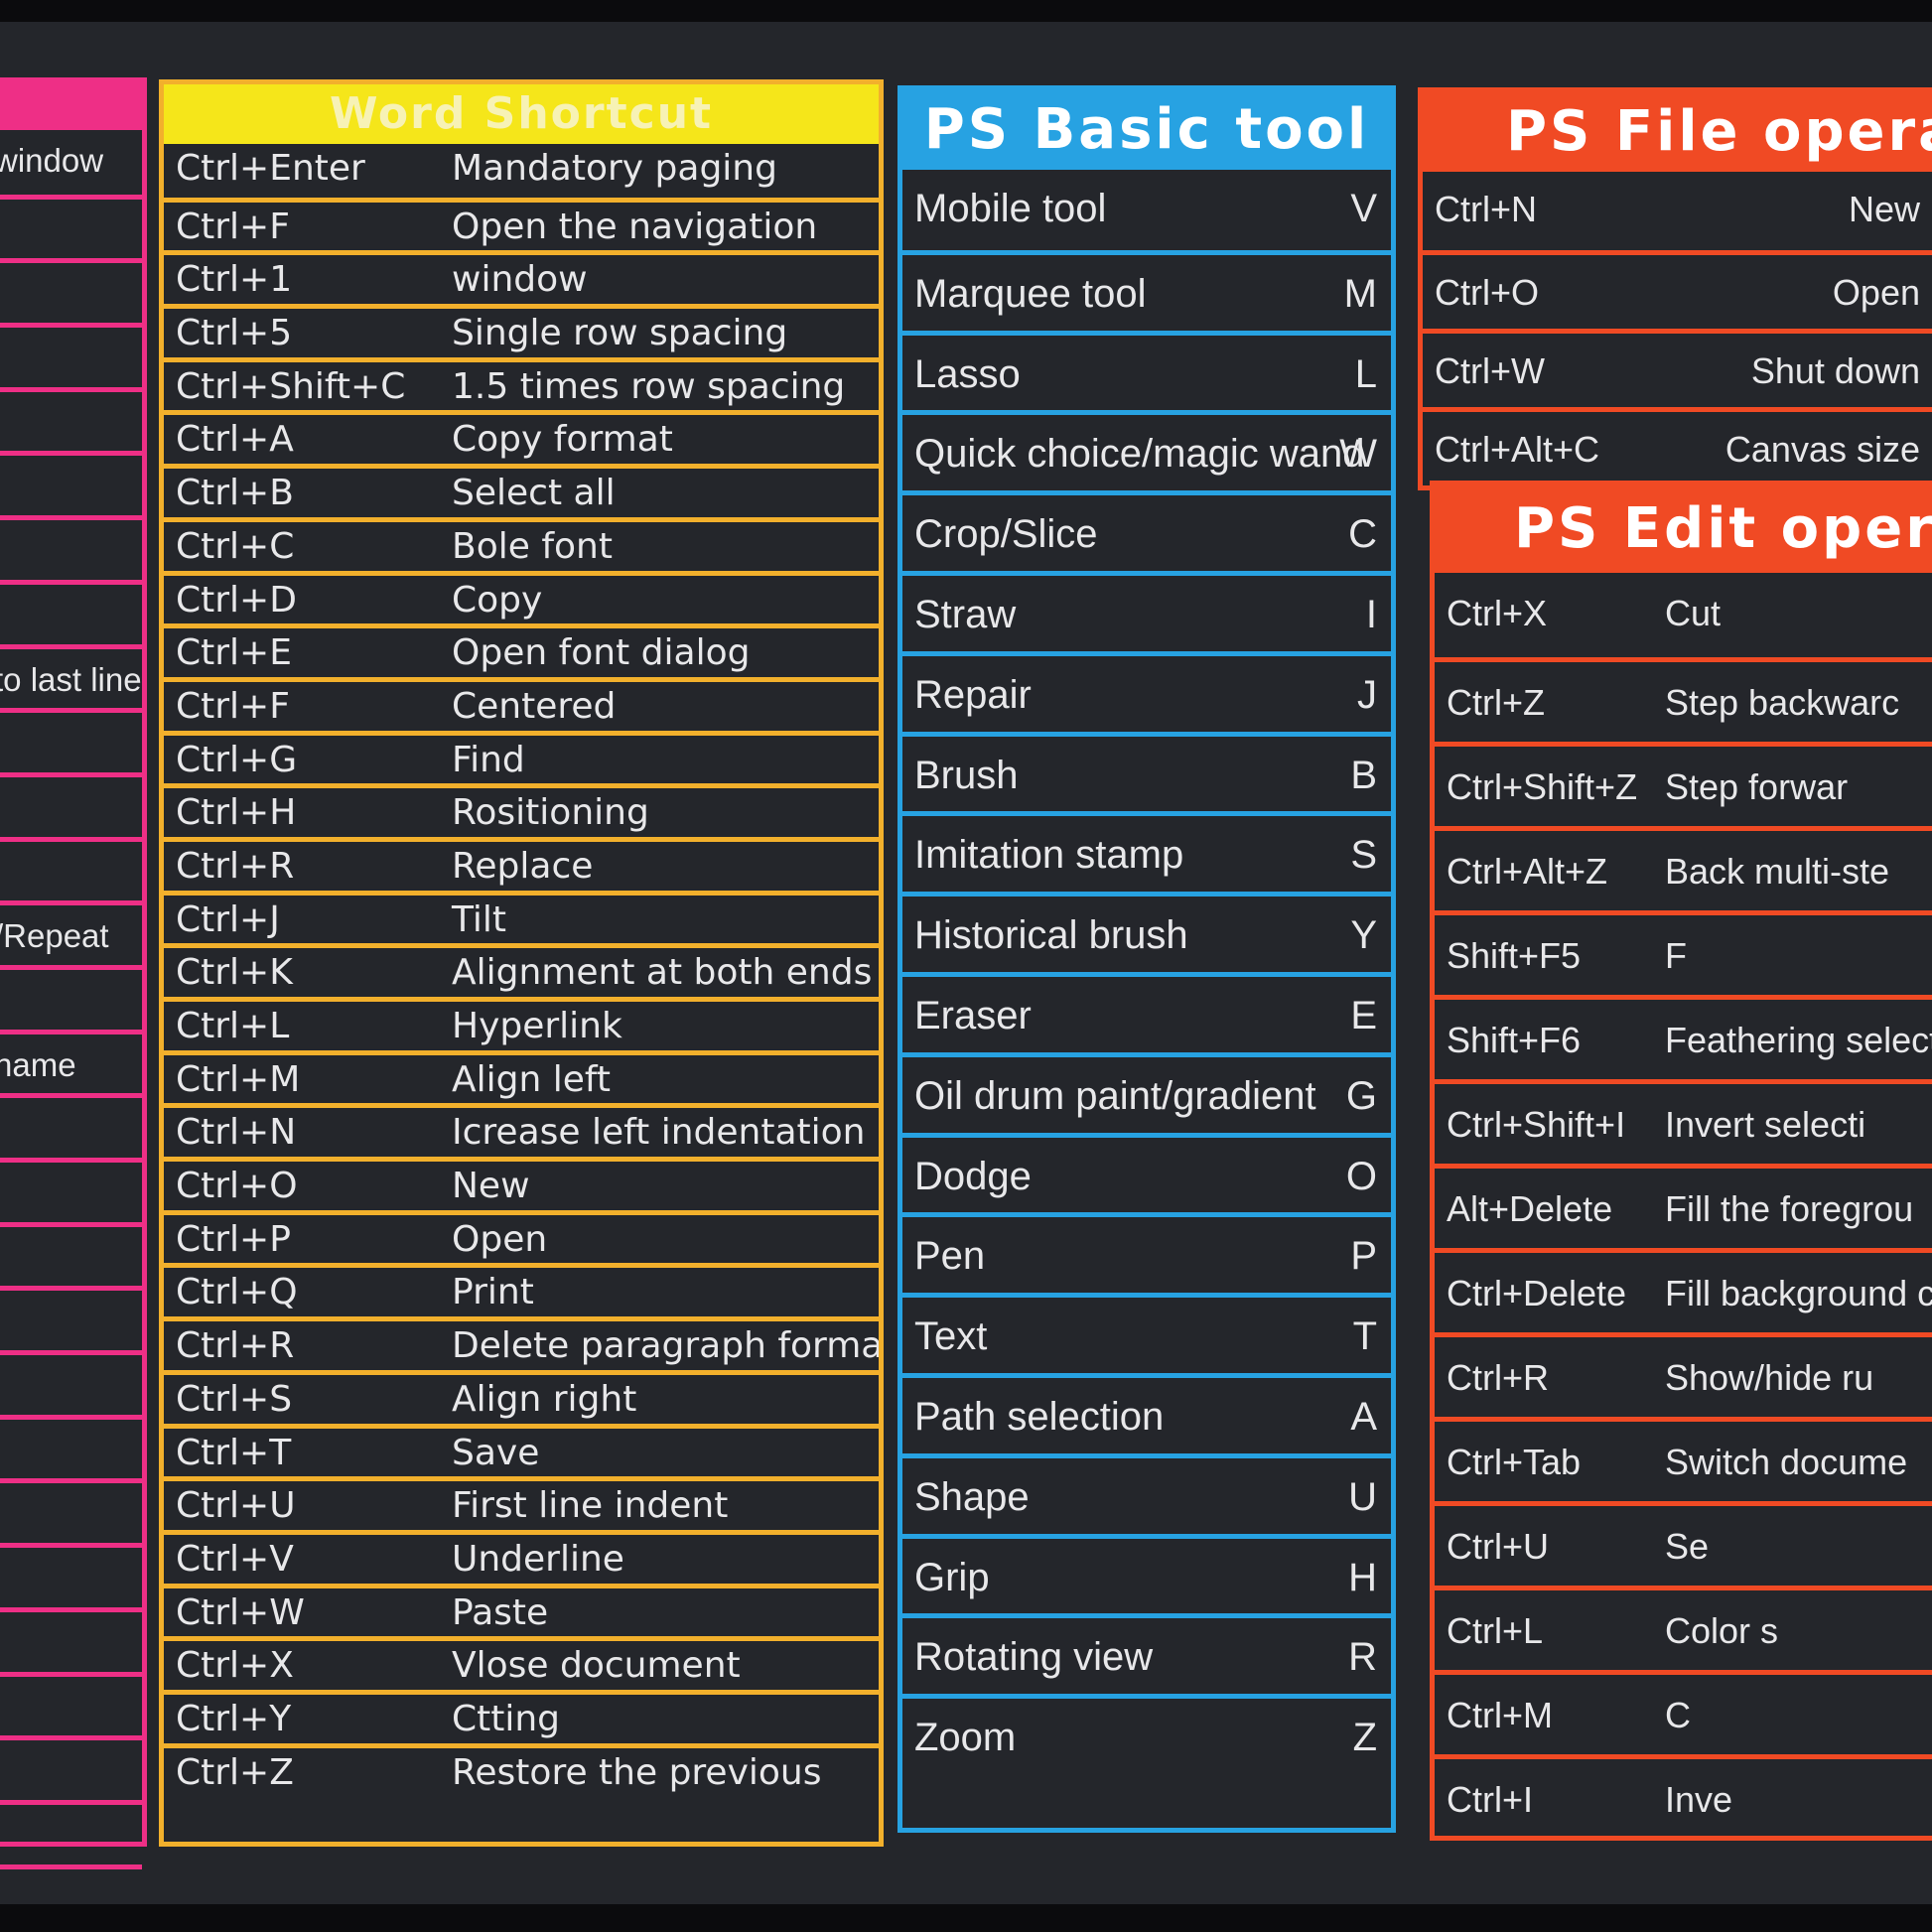 This screenshot has width=1932, height=1932. Describe the element at coordinates (71, 106) in the screenshot. I see `pink-panel-header` at that location.